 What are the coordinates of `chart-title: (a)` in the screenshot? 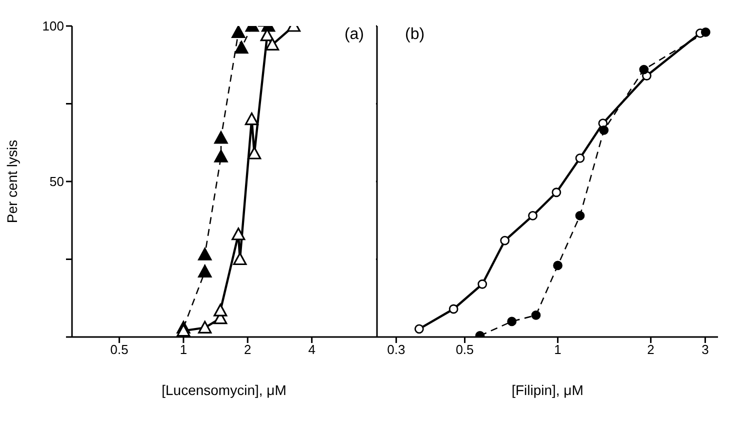 It's located at (354, 35).